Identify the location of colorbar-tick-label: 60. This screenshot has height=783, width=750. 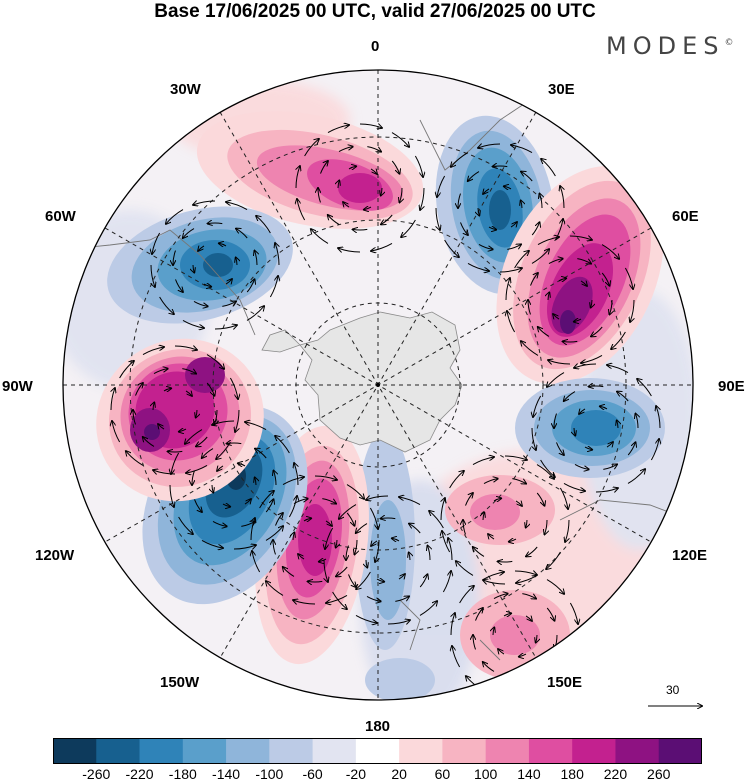
(442, 774).